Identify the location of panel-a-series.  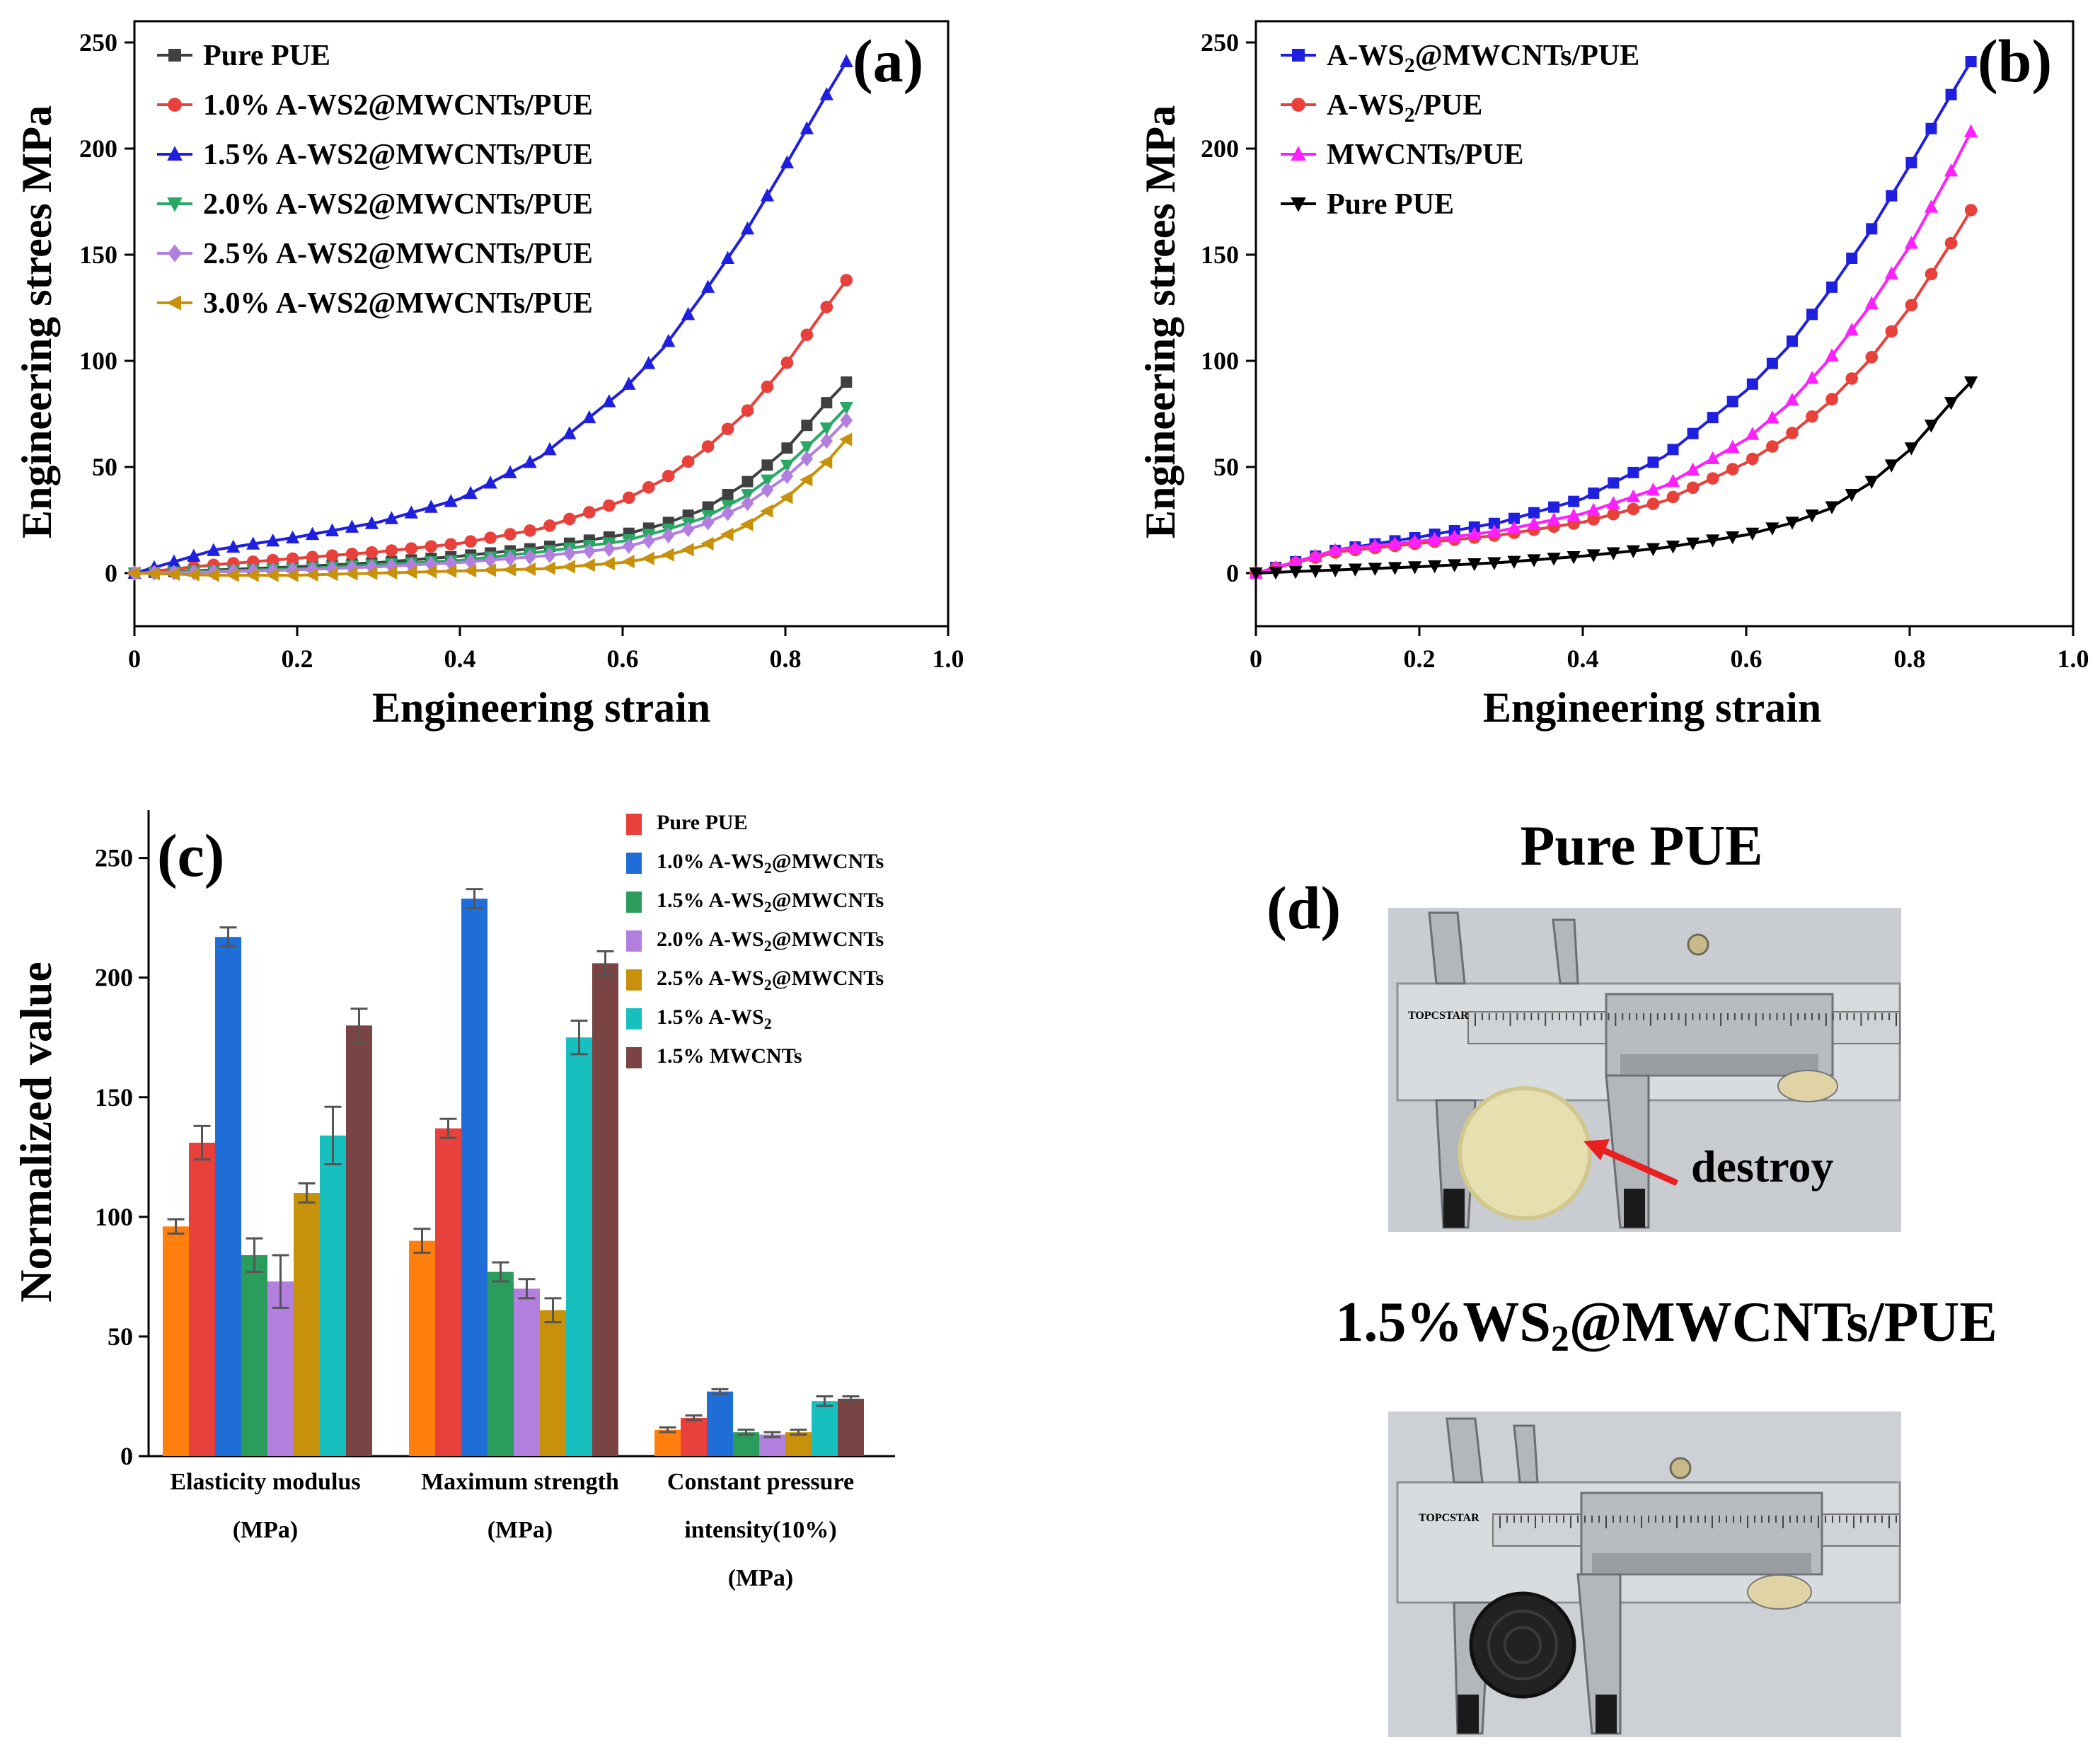
(490, 318).